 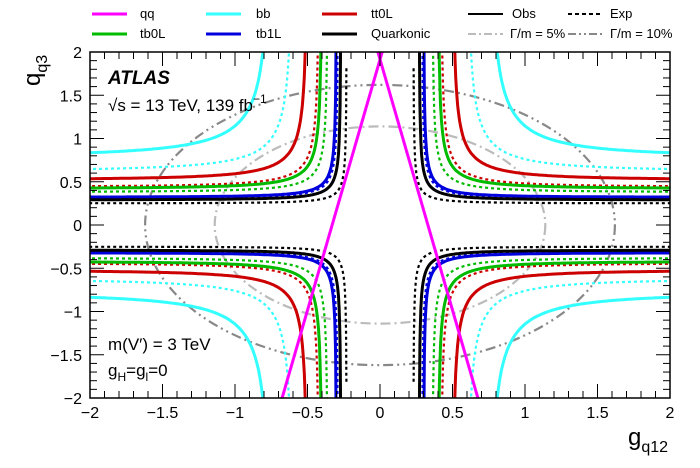 I want to click on legend-entry-tb0l: tb0L, so click(x=128, y=33).